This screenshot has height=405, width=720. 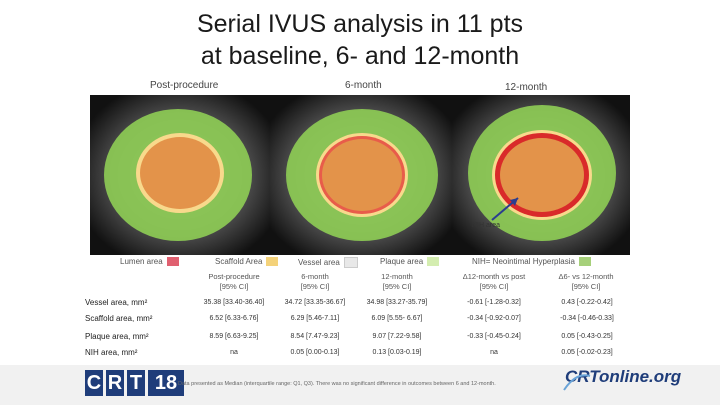 I want to click on table-cell: -0.61 [-1.28-0.32], so click(x=494, y=302).